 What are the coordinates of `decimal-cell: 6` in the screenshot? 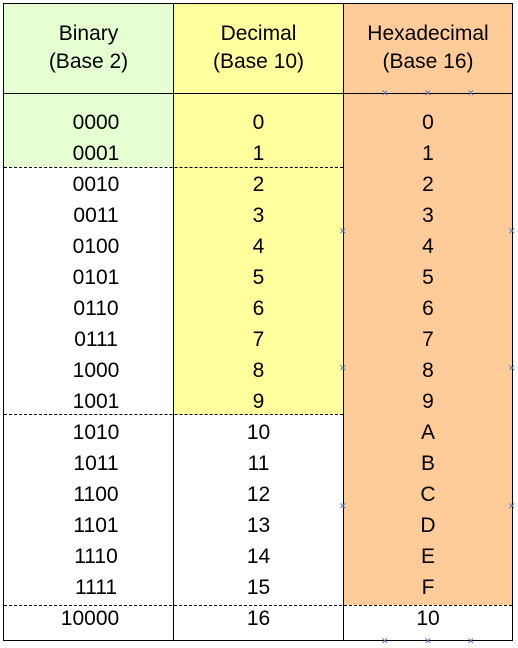 It's located at (258, 308).